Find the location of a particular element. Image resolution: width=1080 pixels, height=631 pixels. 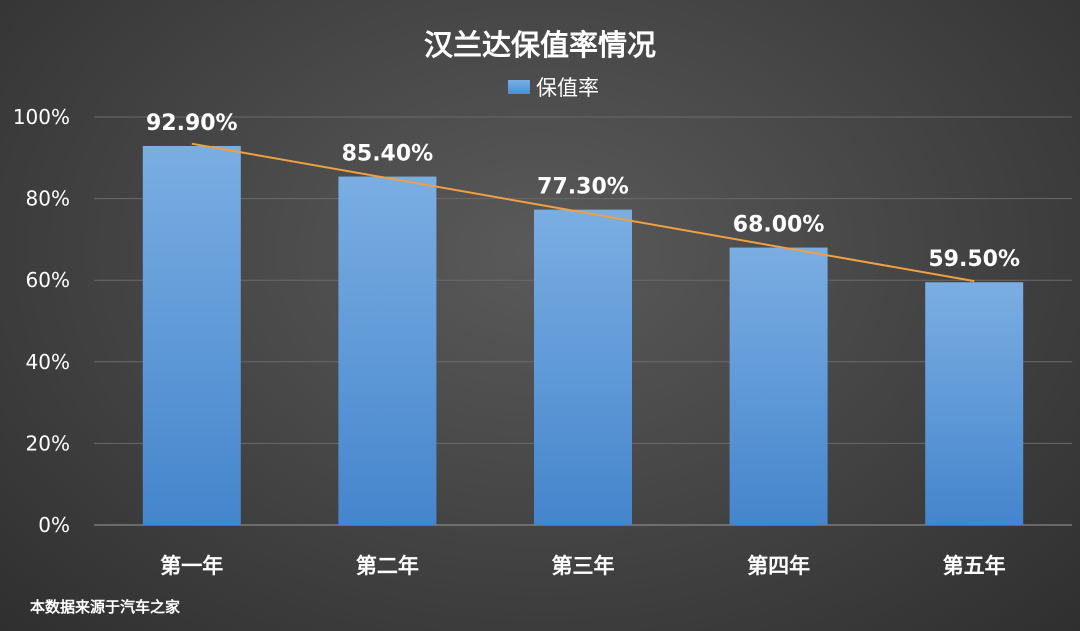

x-tick-label: 第三年 is located at coordinates (583, 566).